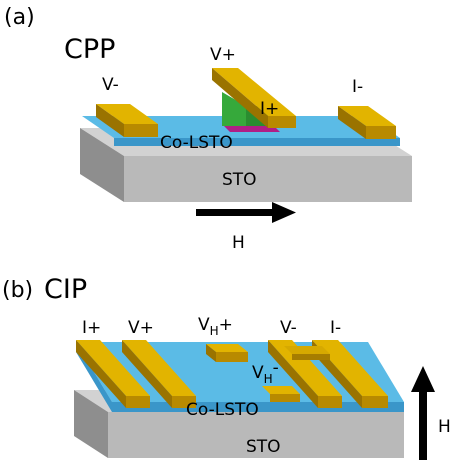 The height and width of the screenshot is (460, 451). I want to click on substrate-a-front, so click(268, 179).